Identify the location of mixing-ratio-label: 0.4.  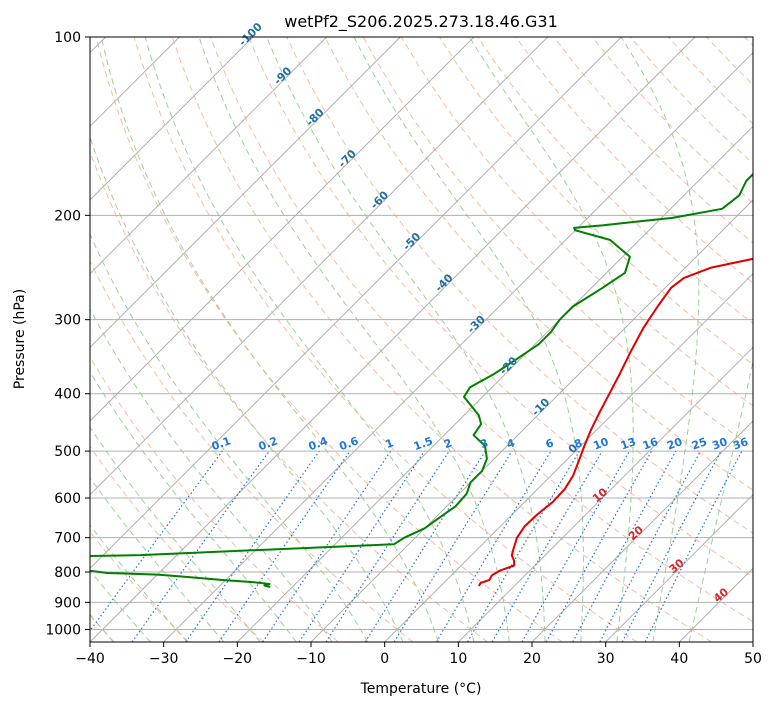
(318, 443).